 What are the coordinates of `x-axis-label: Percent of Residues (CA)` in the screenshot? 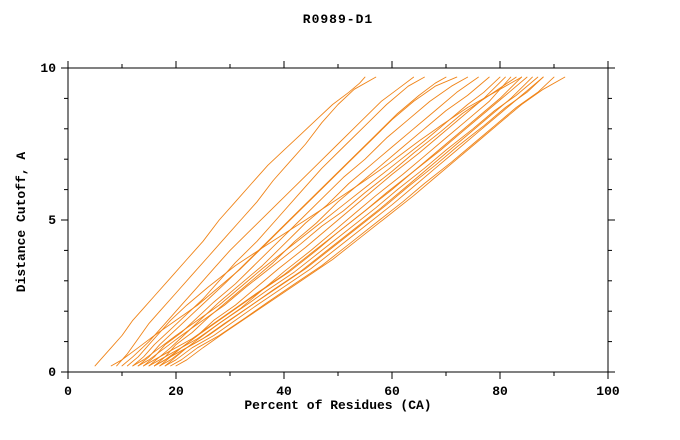 It's located at (338, 405).